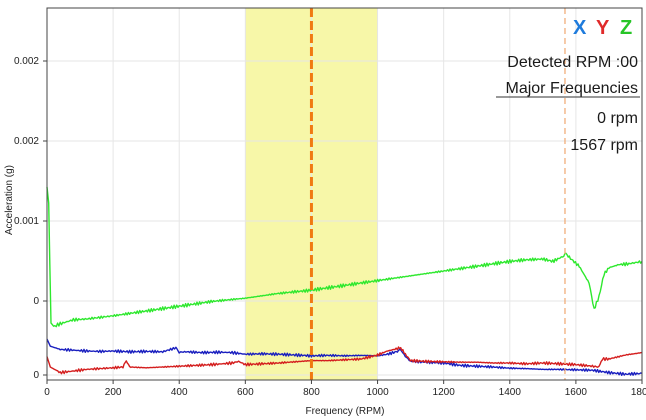  I want to click on y-tick-label: 0.001, so click(26, 221).